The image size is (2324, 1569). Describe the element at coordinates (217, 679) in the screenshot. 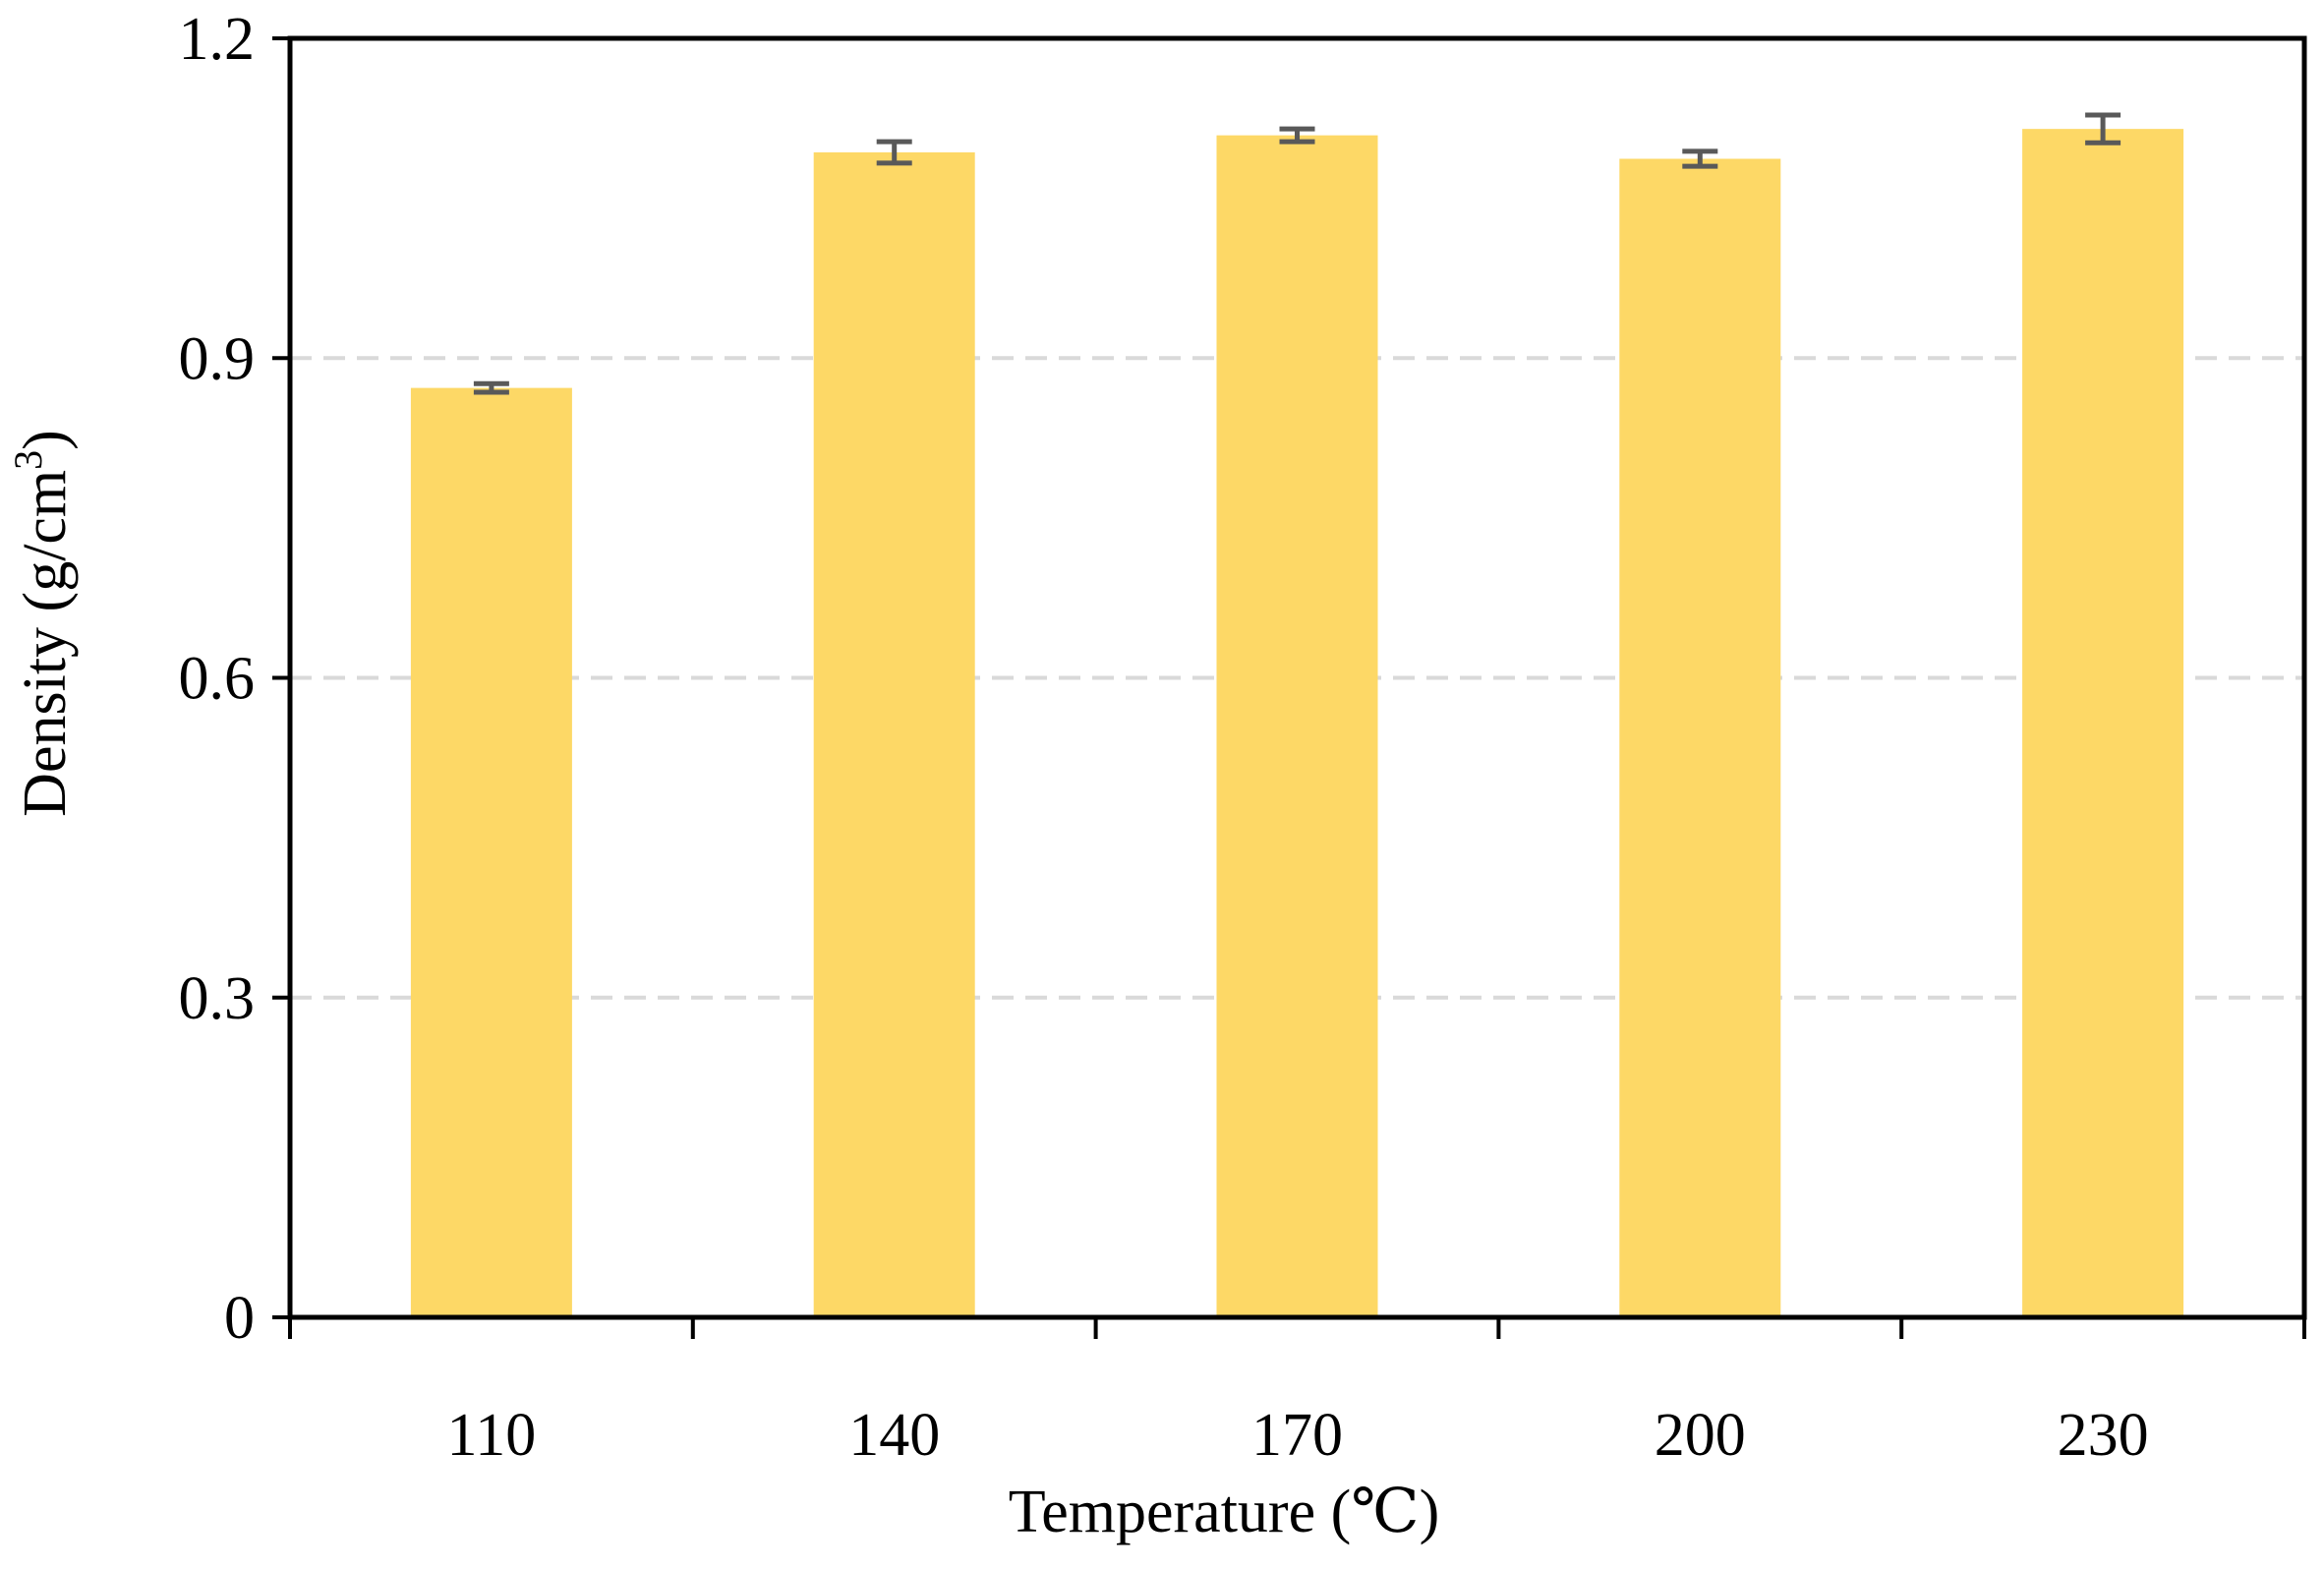

I see `y-tick-label: 0.6` at that location.